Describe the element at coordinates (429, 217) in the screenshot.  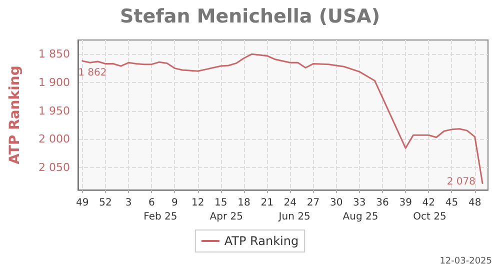
I see `x2-tick-label: Oct 25` at that location.